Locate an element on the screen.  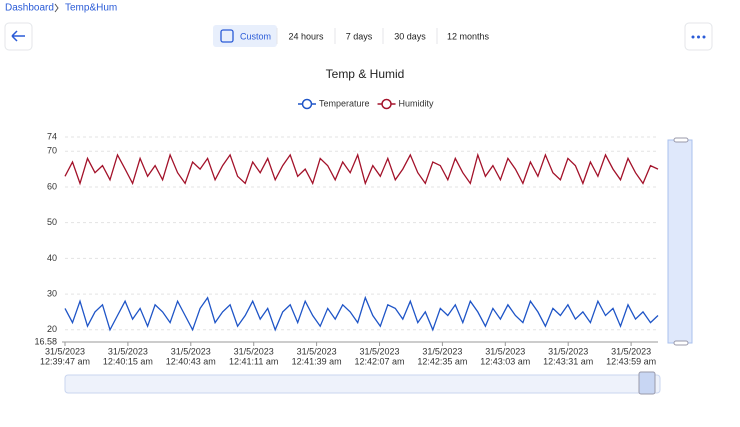
y-tick-label: 60 is located at coordinates (52, 186).